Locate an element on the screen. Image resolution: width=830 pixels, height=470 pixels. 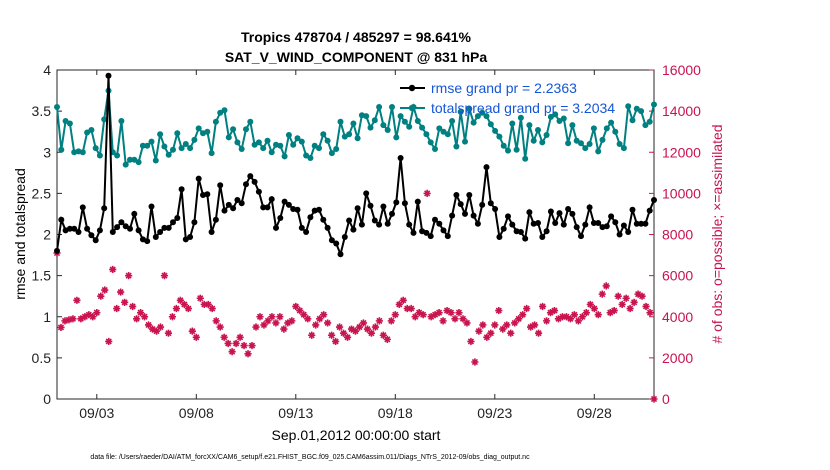
legend-totalspread-marker is located at coordinates (412, 108).